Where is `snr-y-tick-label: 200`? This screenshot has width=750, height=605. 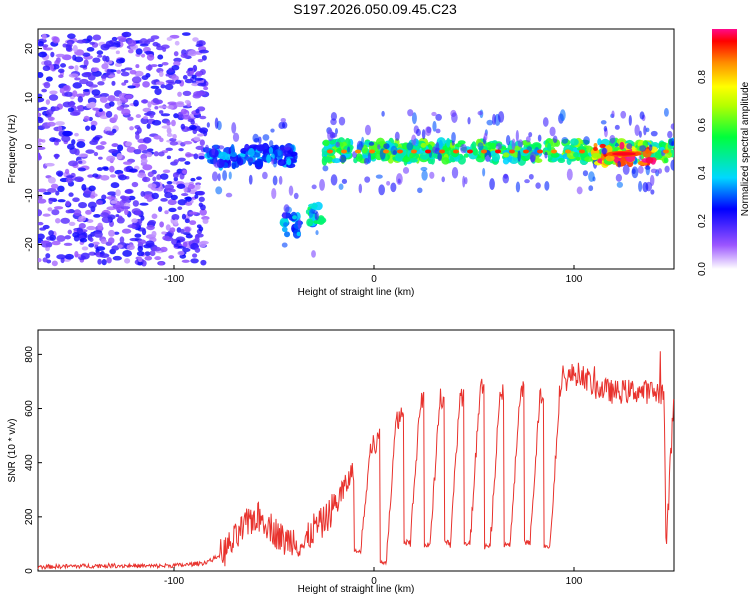 snr-y-tick-label: 200 is located at coordinates (29, 516).